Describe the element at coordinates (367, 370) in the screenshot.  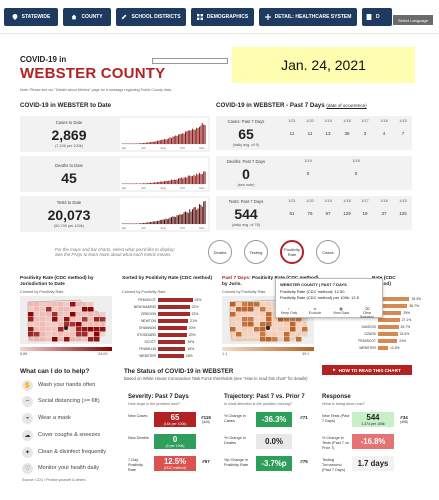
I see `how-to-read-button: ▸ HOW TO READ THIS CHART` at that location.